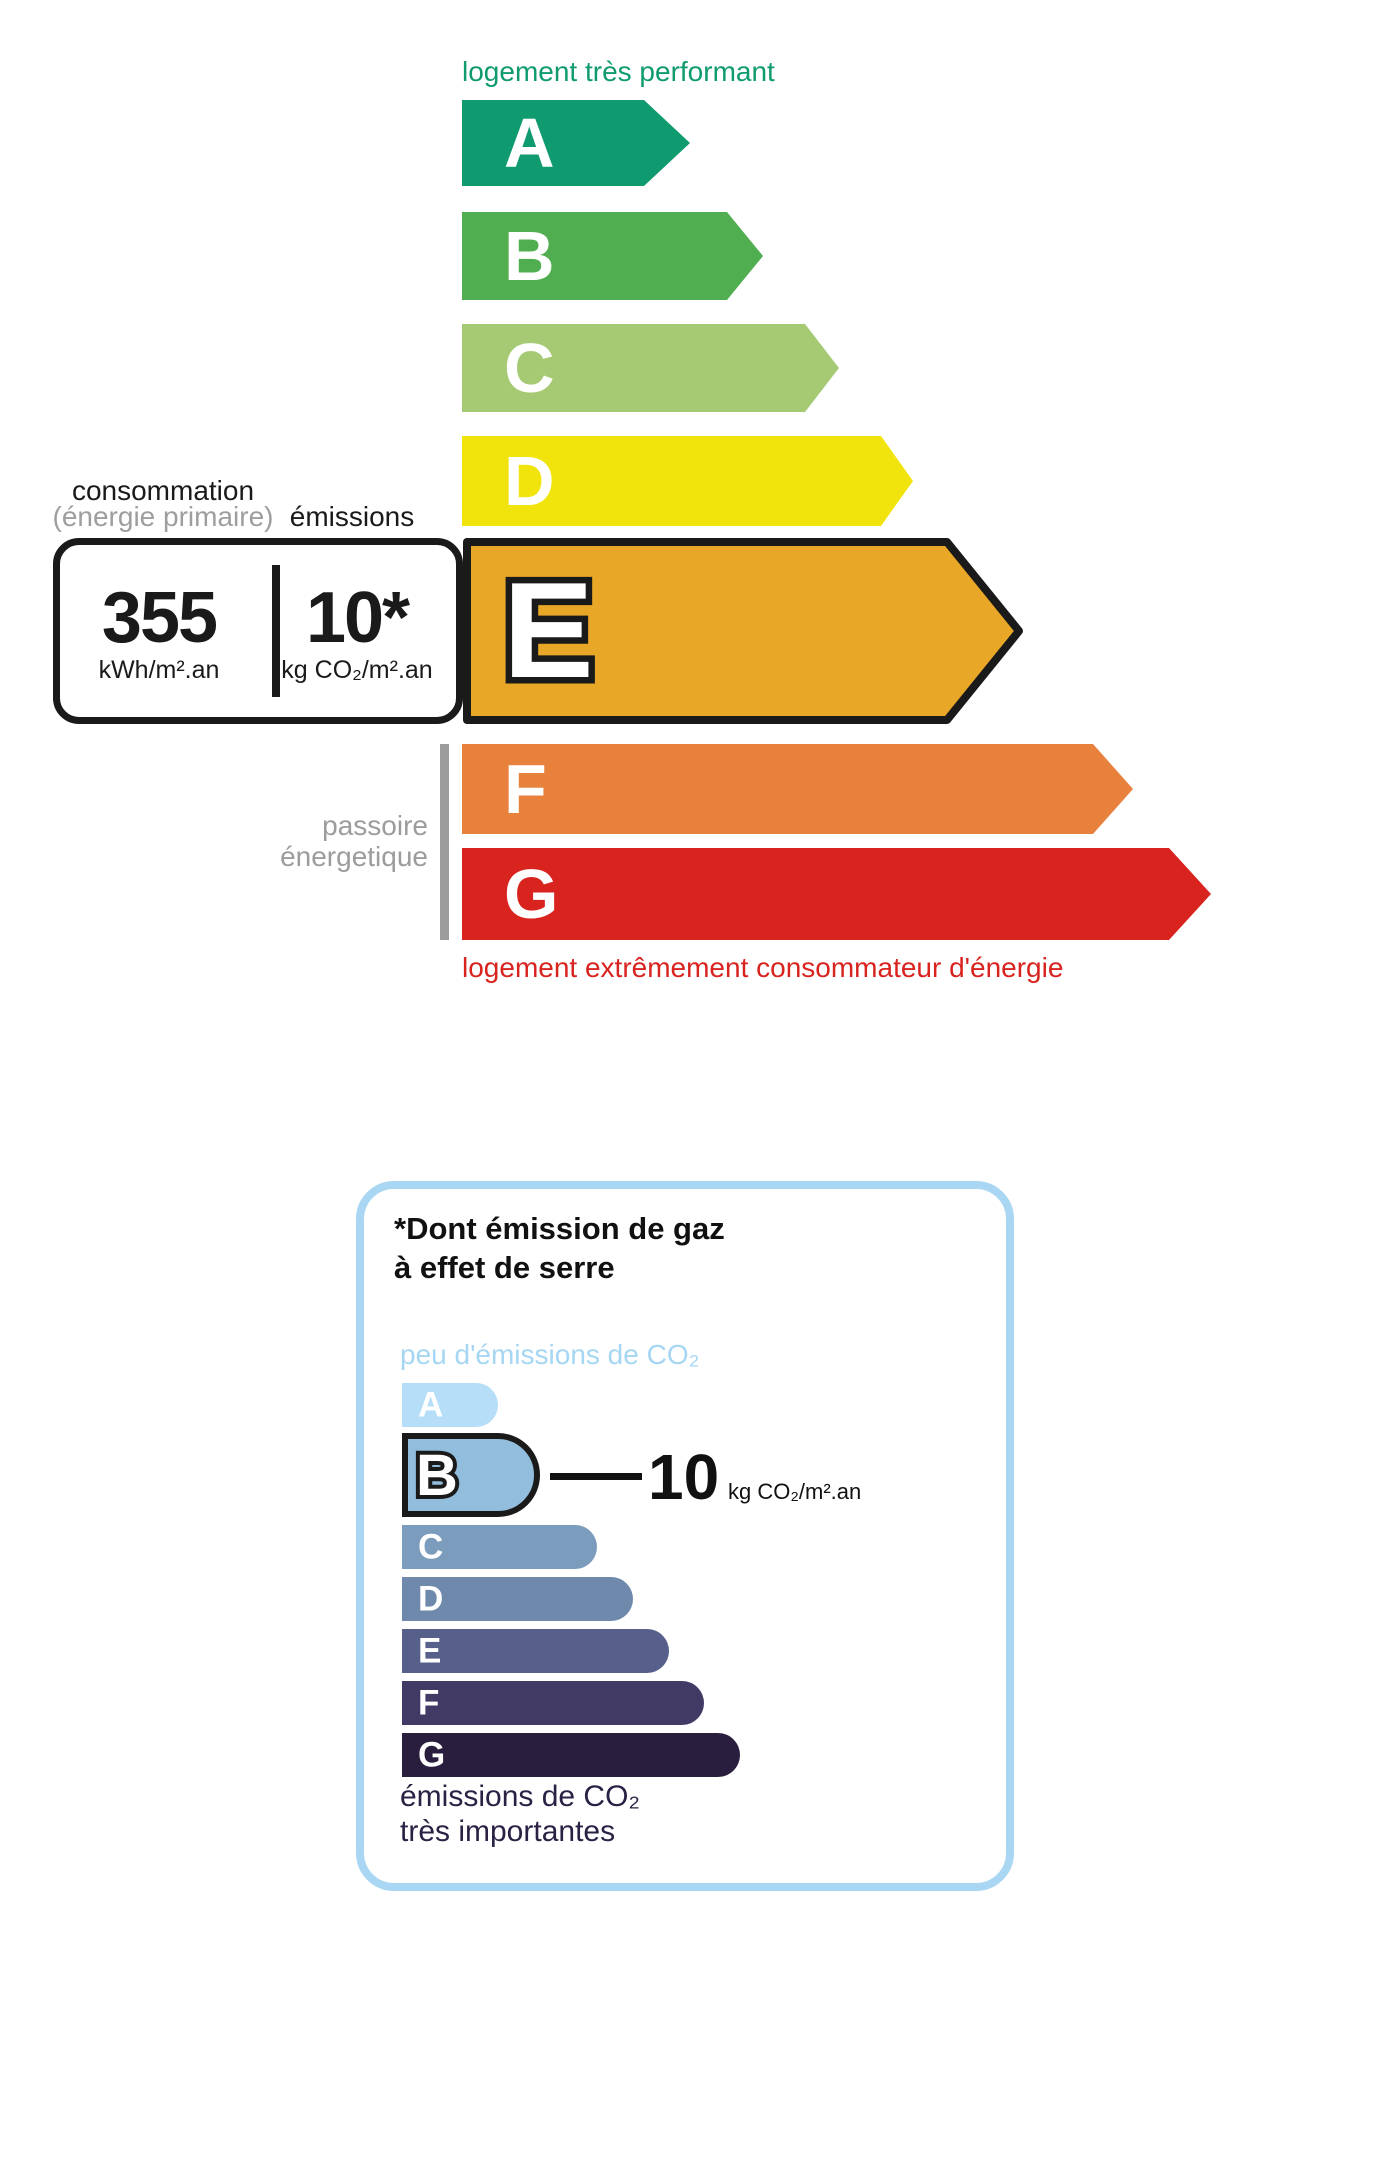 This screenshot has width=1380, height=2158. I want to click on passoire-label: passoire énergetique, so click(329, 841).